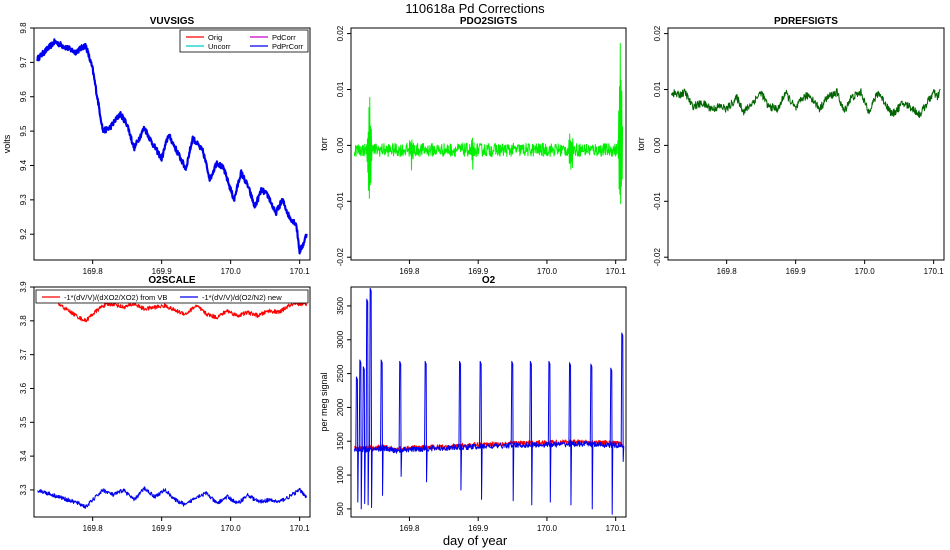  Describe the element at coordinates (23, 165) in the screenshot. I see `y-tick-label: 9.4` at that location.